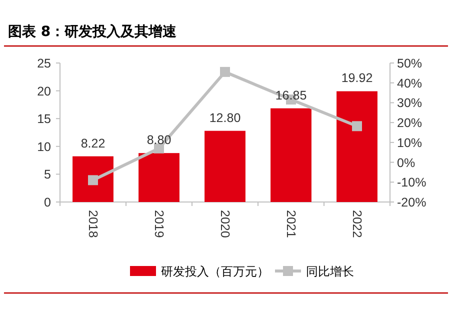 Image resolution: width=452 pixels, height=321 pixels. What do you see at coordinates (409, 123) in the screenshot?
I see `y2-tick-label: 20%` at bounding box center [409, 123].